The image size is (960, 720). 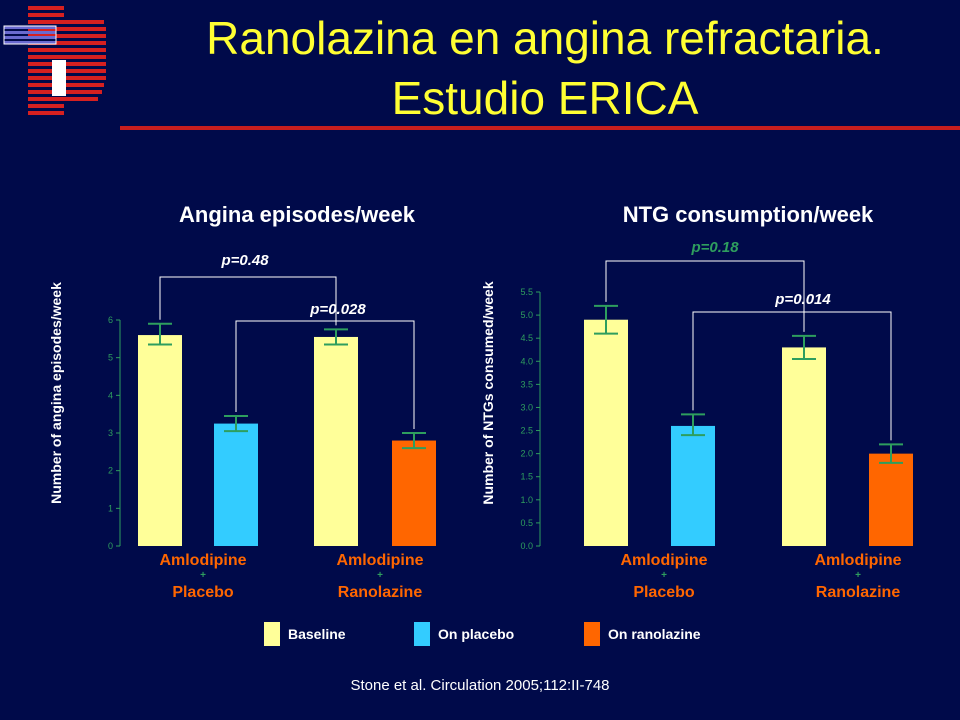 I want to click on legend-label-on-ranolazine: On ranolazine, so click(x=654, y=634).